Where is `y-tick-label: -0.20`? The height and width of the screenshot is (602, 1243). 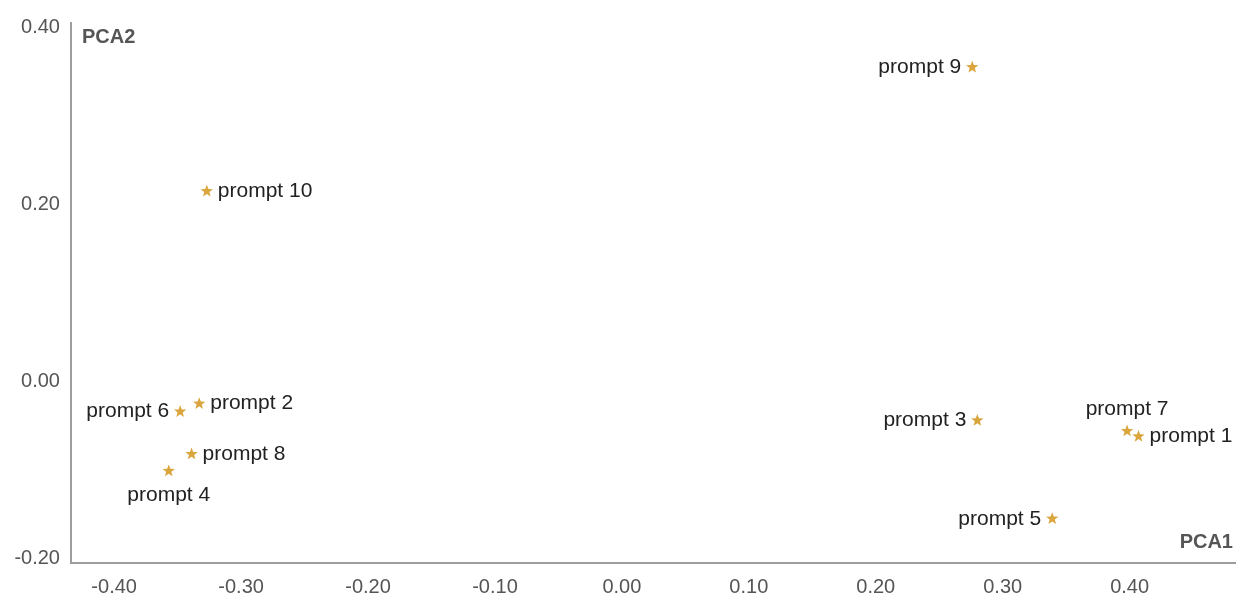
y-tick-label: -0.20 is located at coordinates (37, 557).